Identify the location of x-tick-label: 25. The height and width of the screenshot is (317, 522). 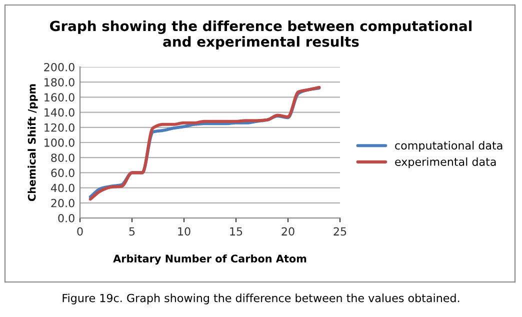
(340, 231).